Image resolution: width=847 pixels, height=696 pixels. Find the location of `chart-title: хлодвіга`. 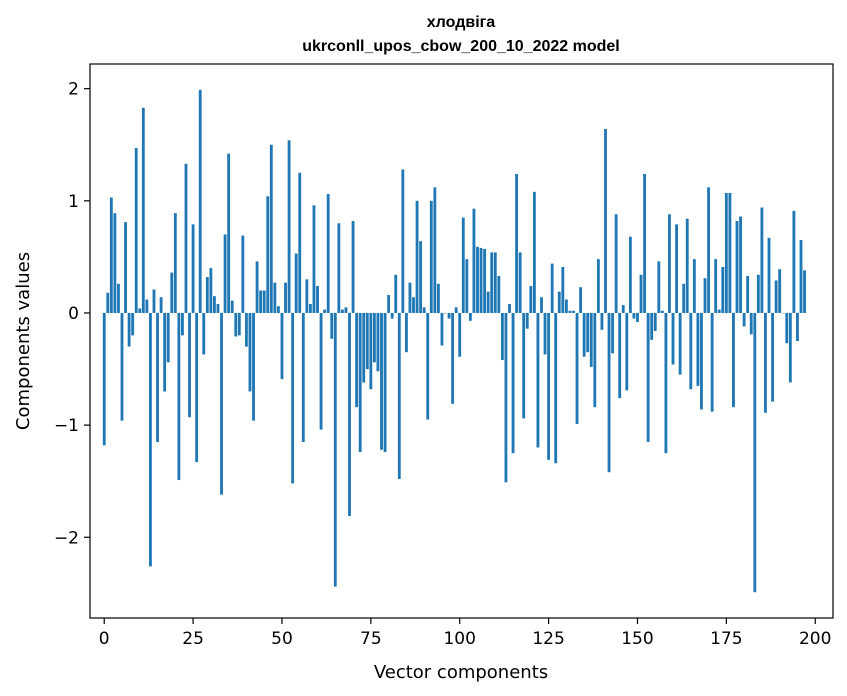

chart-title: хлодвіга is located at coordinates (461, 22).